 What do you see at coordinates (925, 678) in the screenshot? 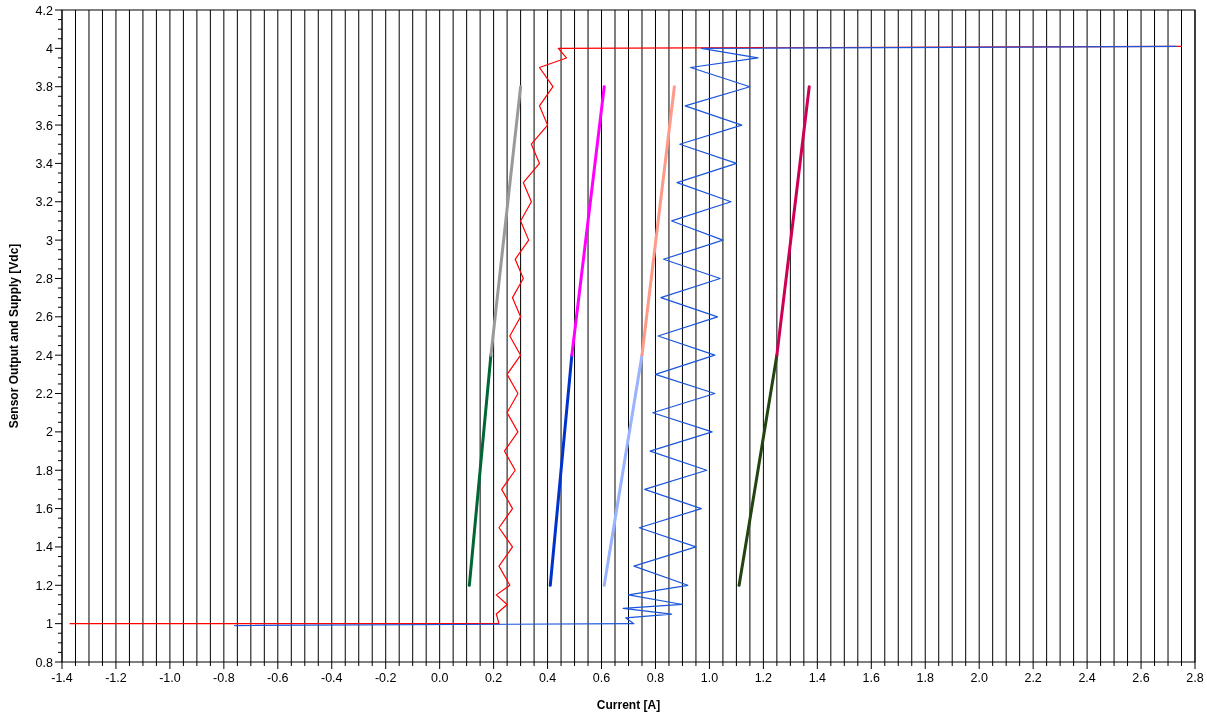
I see `x-tick-label: 1.8` at bounding box center [925, 678].